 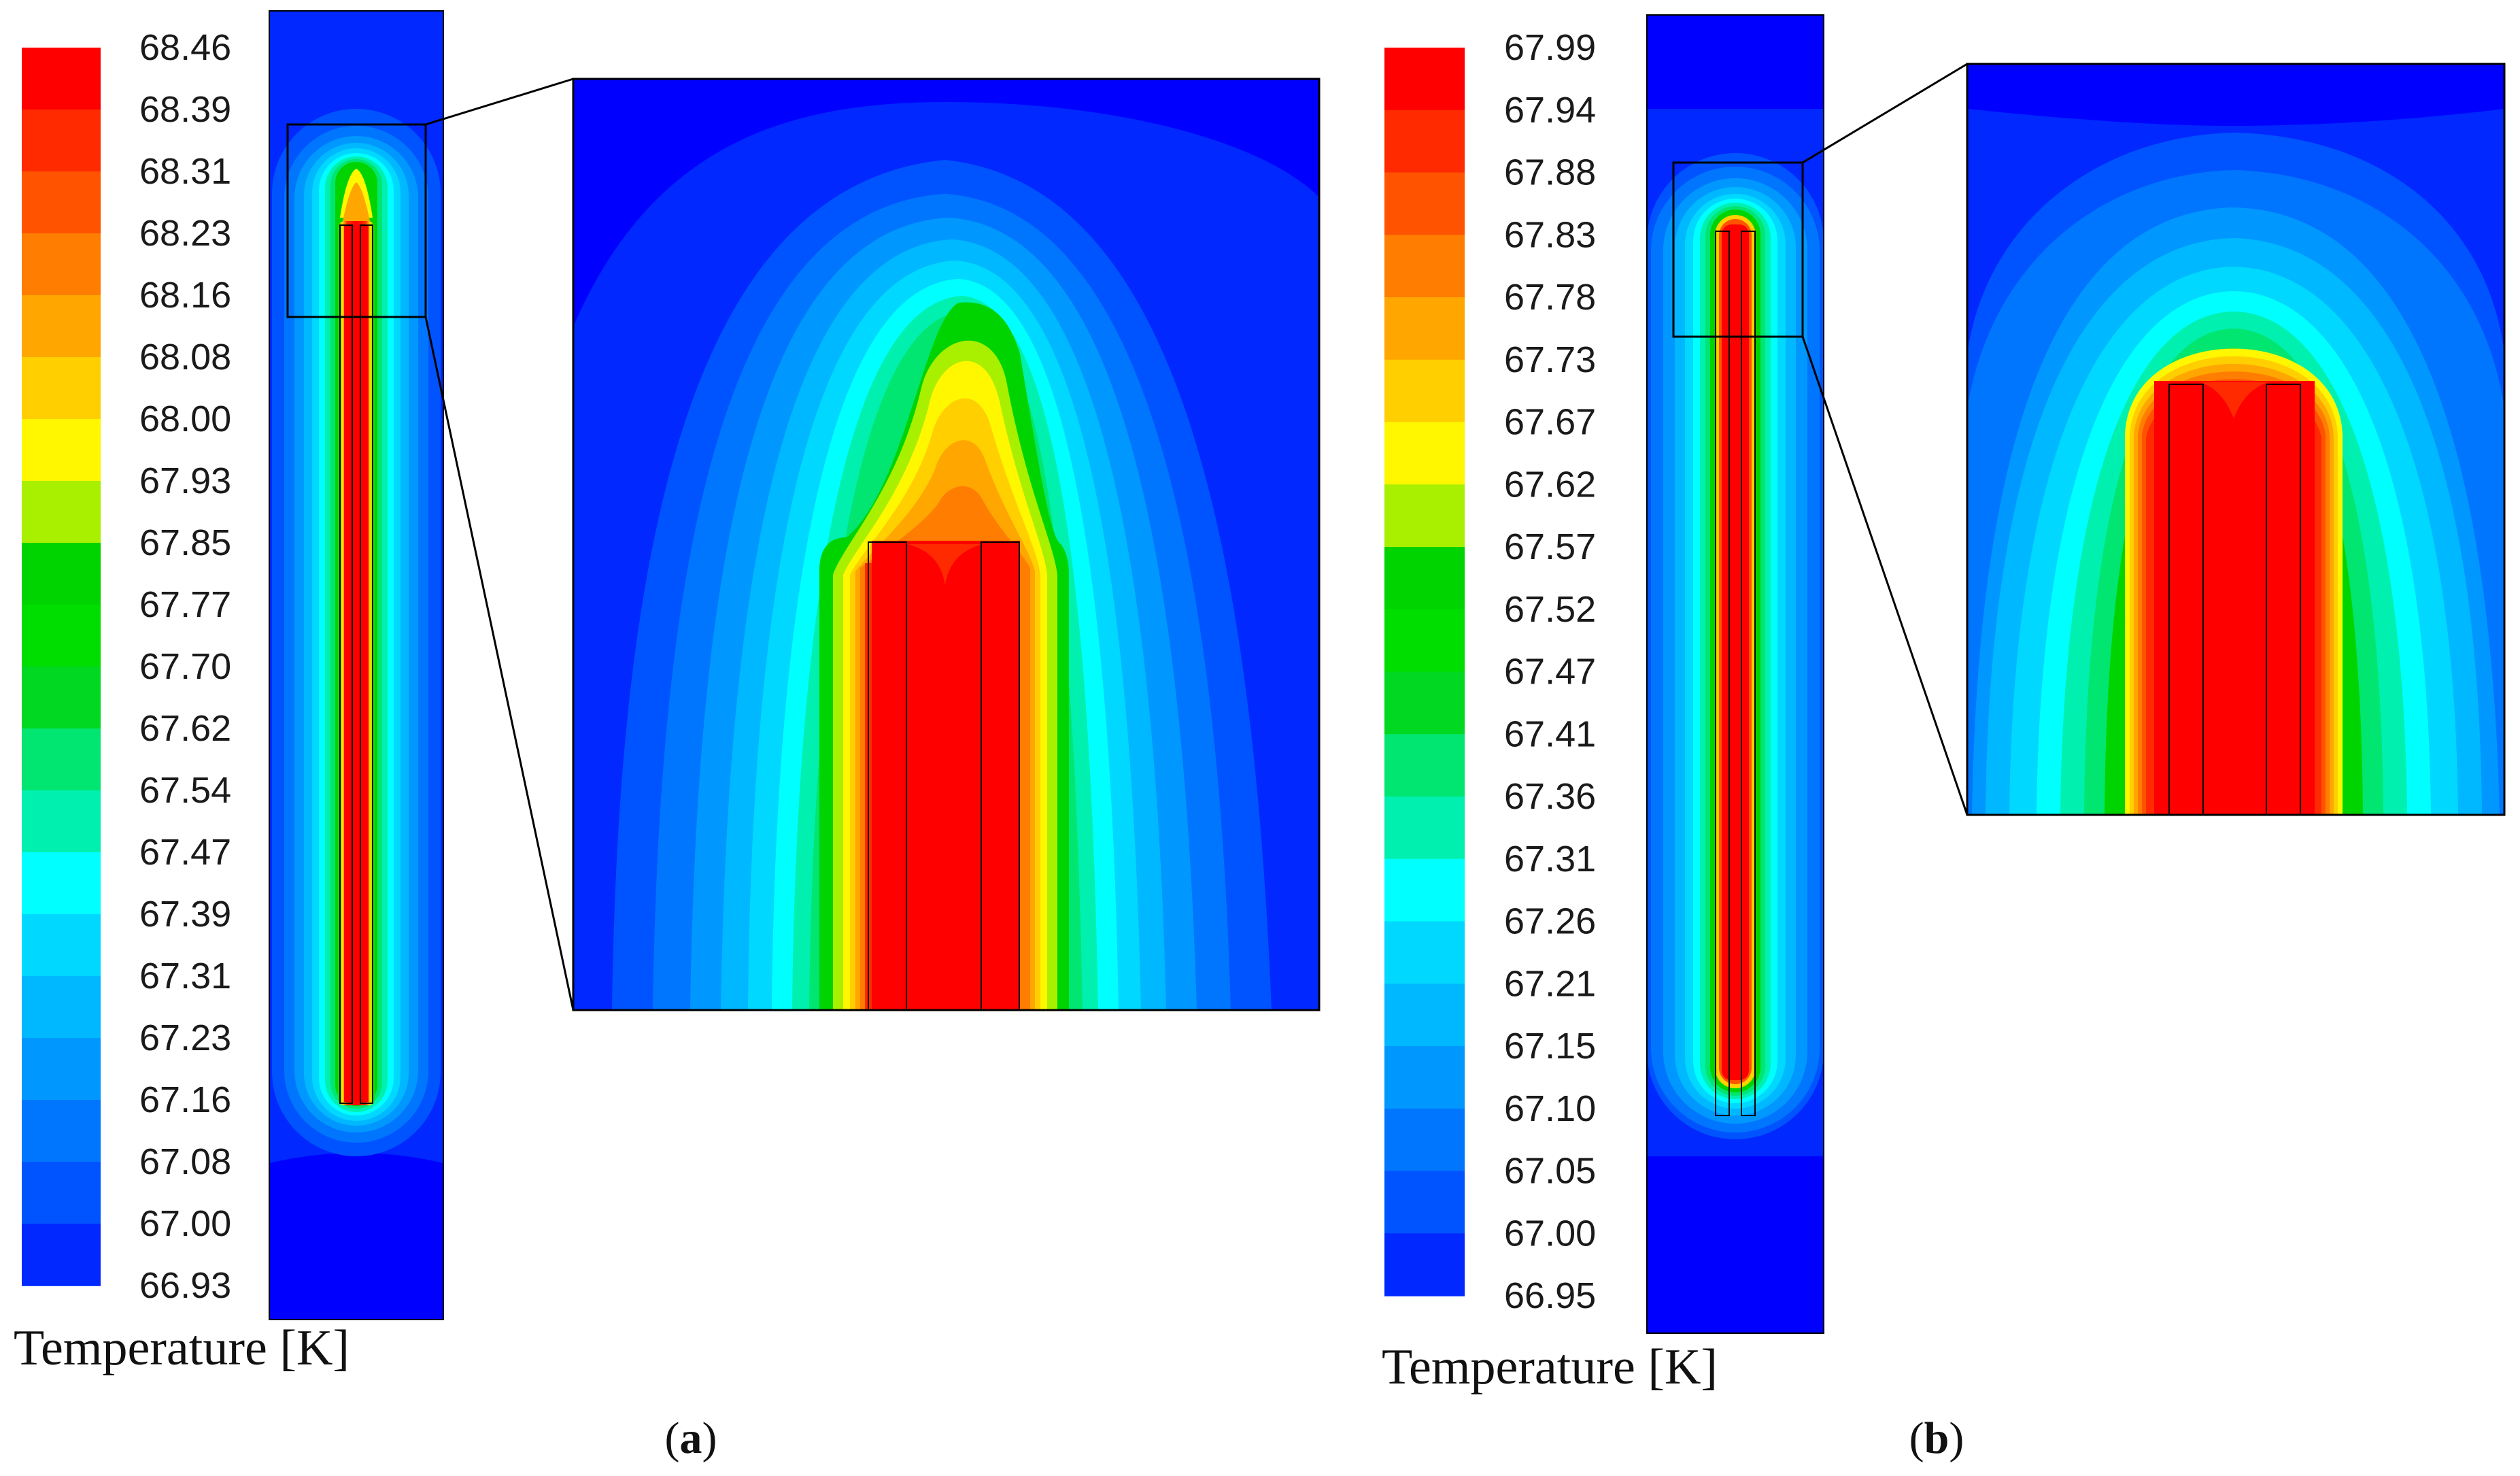 I want to click on contour-plot-a, so click(x=356, y=665).